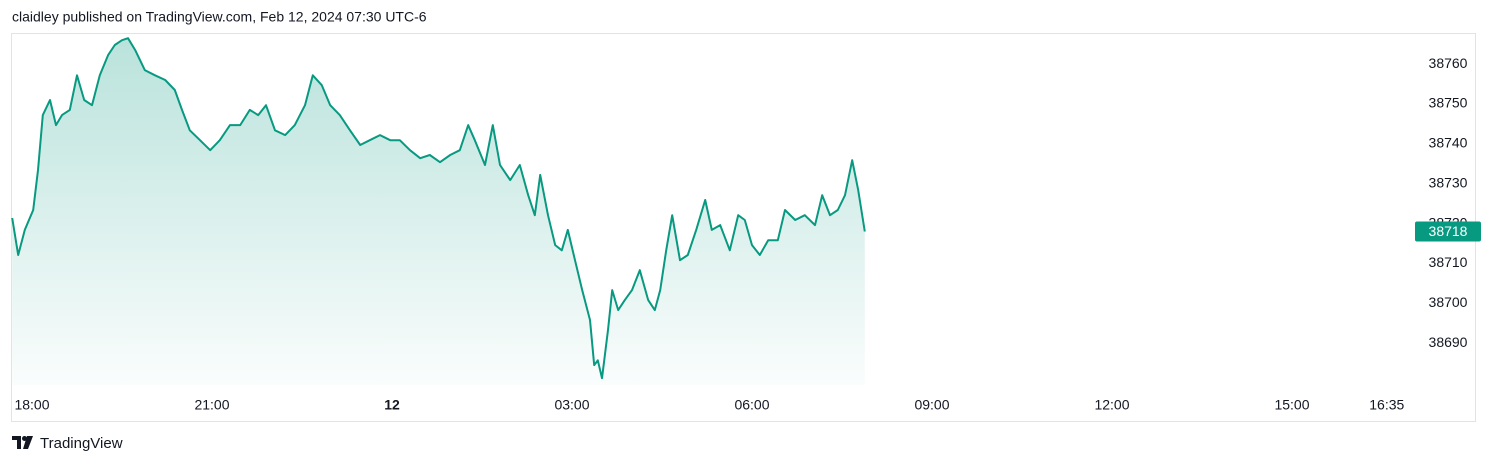 Image resolution: width=1500 pixels, height=465 pixels. Describe the element at coordinates (31, 405) in the screenshot. I see `x-tick-label: 18:00` at that location.